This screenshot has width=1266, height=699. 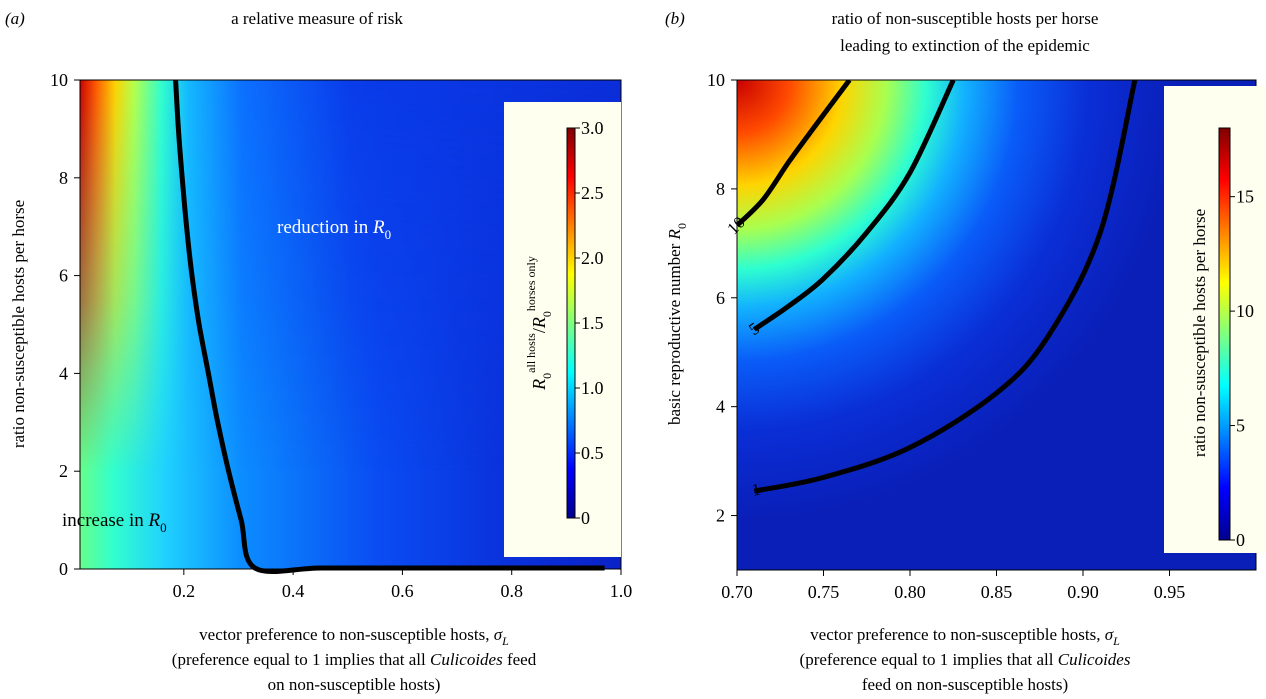 I want to click on panel-a-colorbar-background, so click(x=562, y=329).